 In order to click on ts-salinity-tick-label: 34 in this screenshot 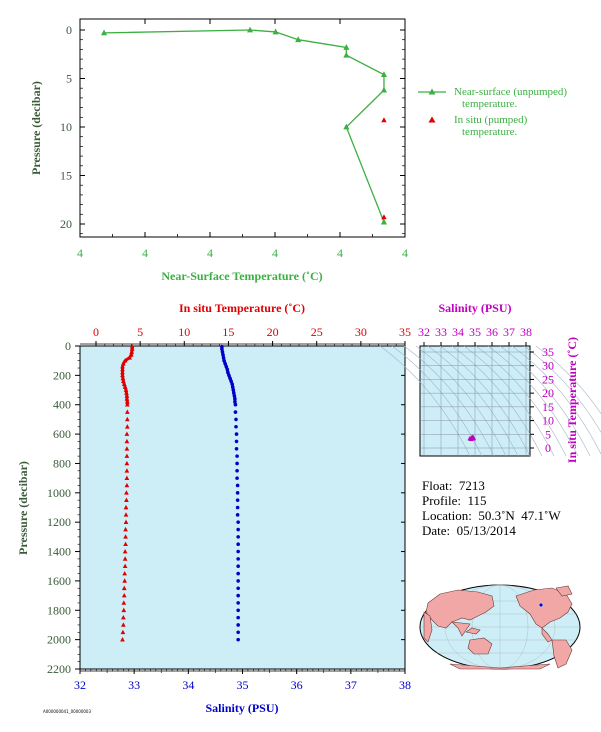, I will do `click(458, 332)`.